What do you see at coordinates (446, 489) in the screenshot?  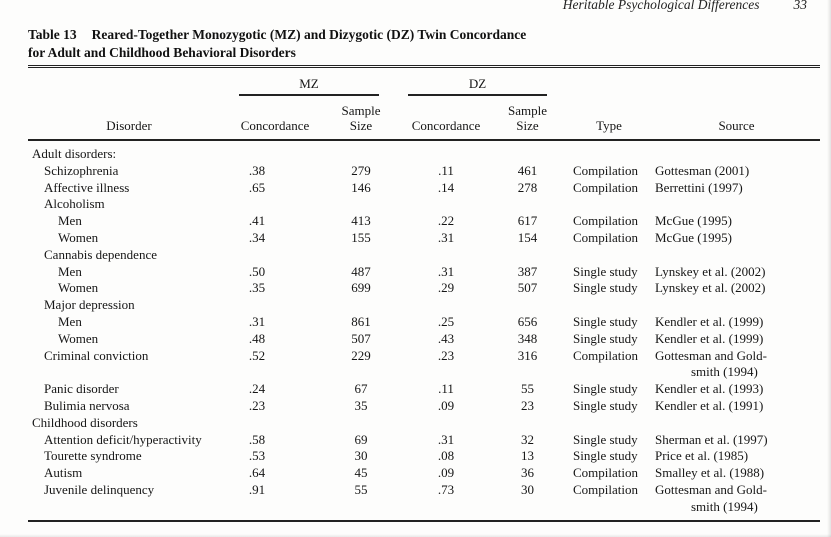 I see `dz-concordance-cell: .73` at bounding box center [446, 489].